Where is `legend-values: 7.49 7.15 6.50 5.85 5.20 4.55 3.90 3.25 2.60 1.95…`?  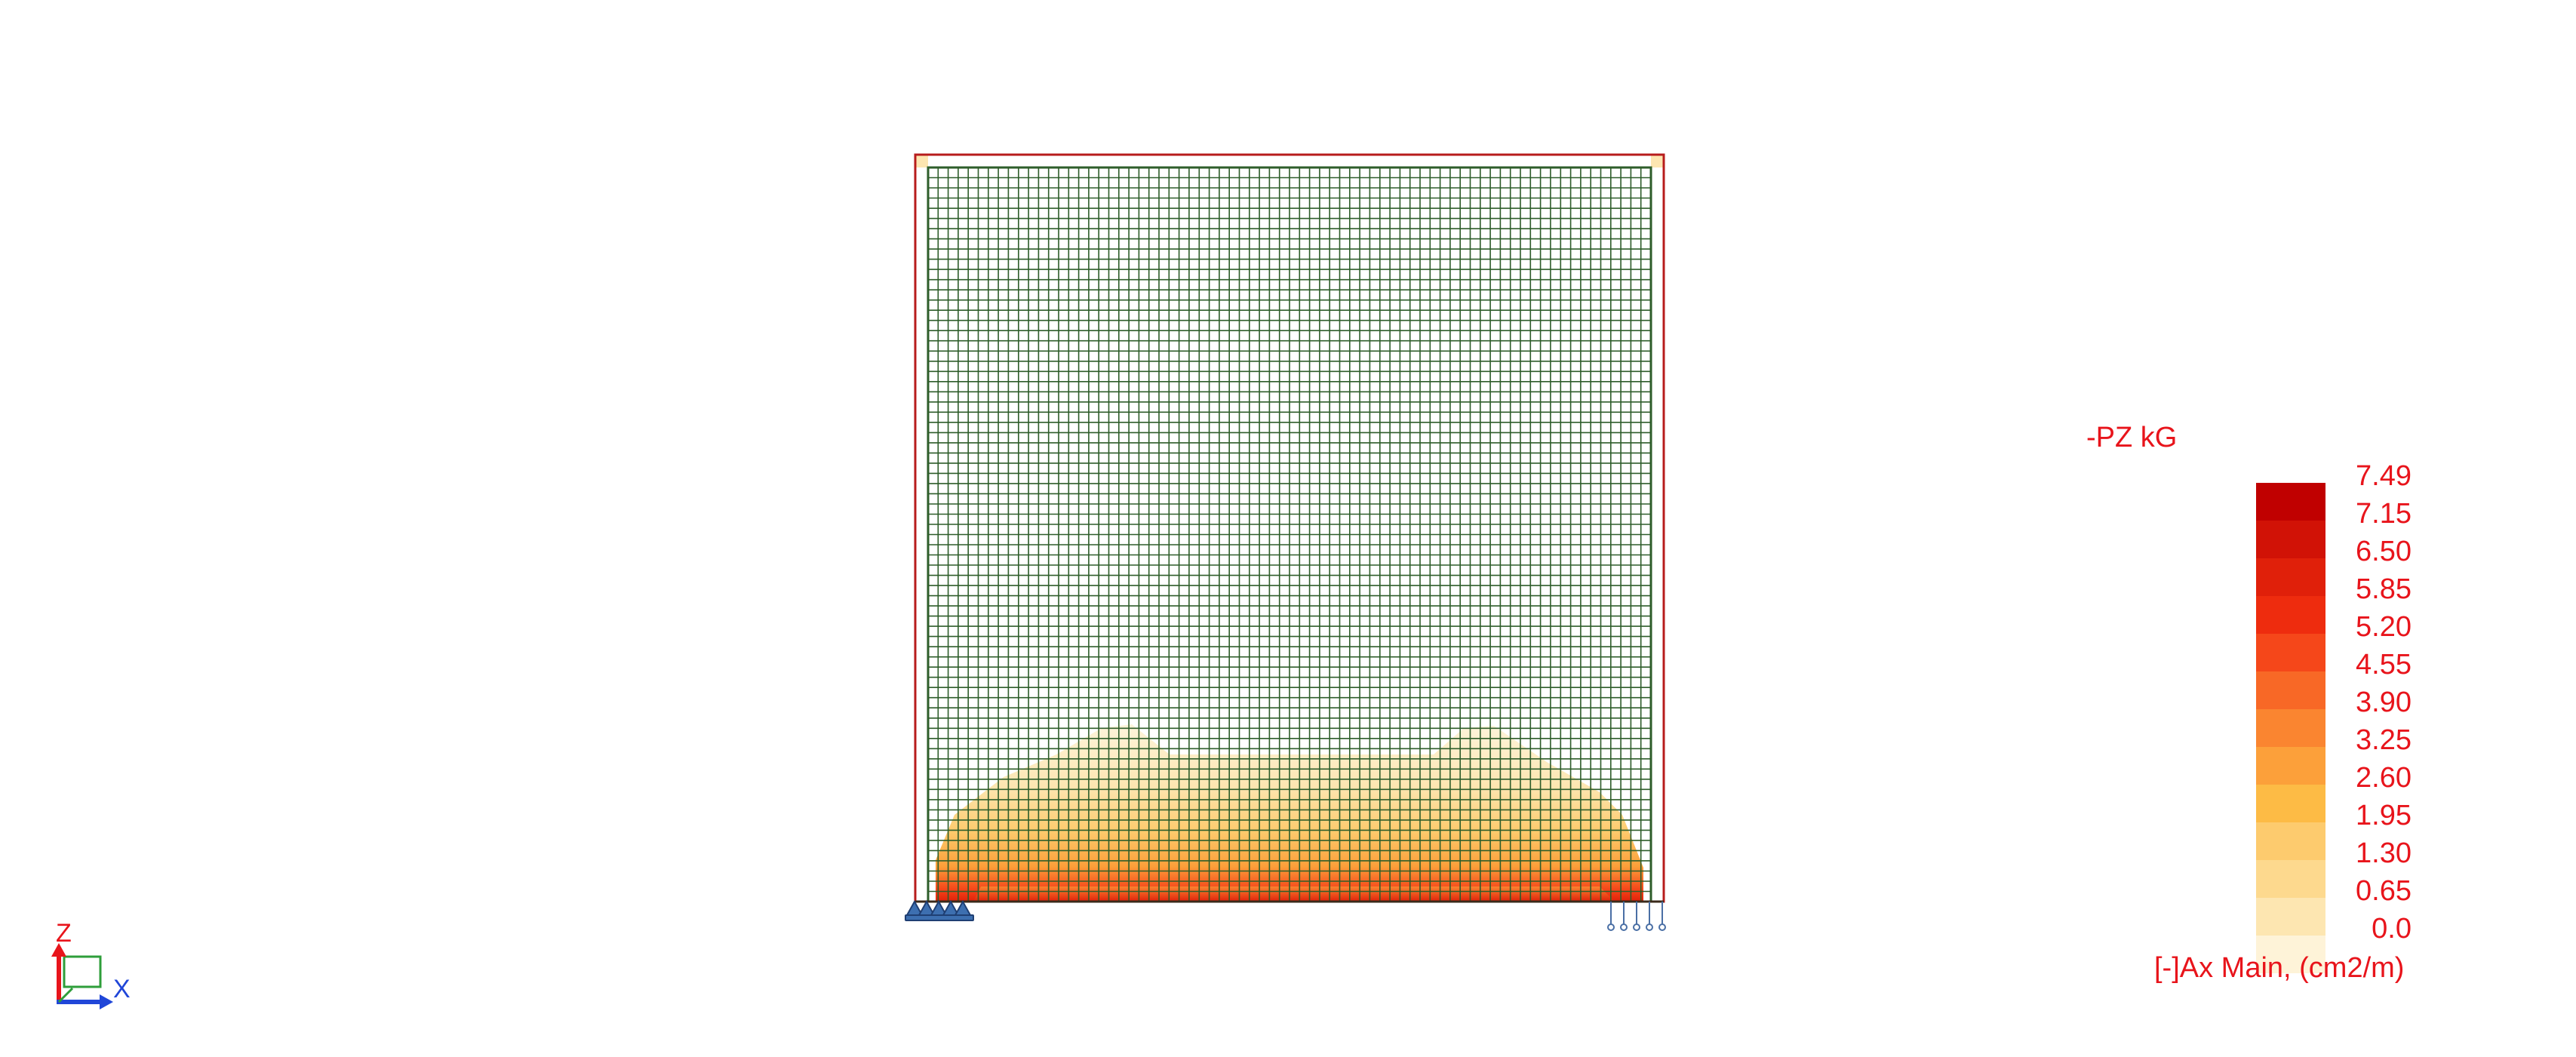
legend-values: 7.49 7.15 6.50 5.85 5.20 4.55 3.90 3.25 2.60 1.95… is located at coordinates (2384, 702).